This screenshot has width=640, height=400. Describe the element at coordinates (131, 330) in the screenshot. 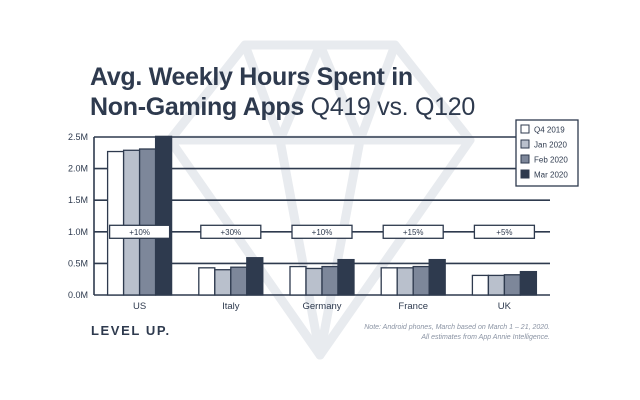

I see `level-up-logo: LEVEL UP.` at that location.